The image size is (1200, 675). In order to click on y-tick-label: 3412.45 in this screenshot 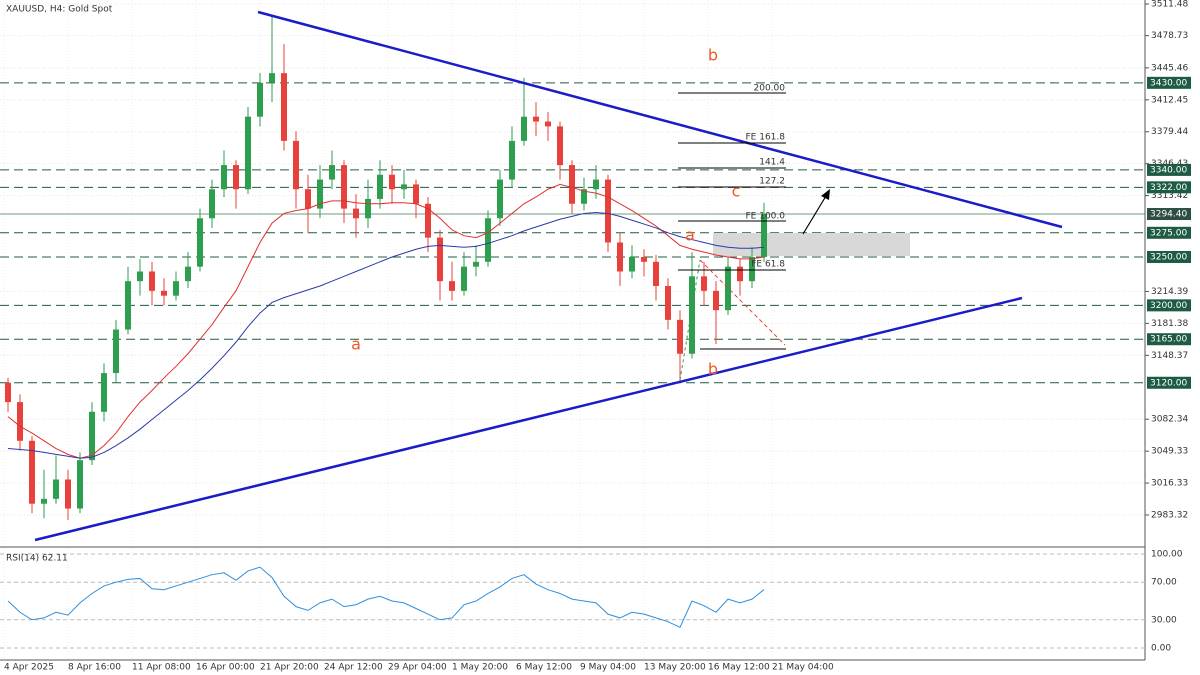, I will do `click(1169, 100)`.